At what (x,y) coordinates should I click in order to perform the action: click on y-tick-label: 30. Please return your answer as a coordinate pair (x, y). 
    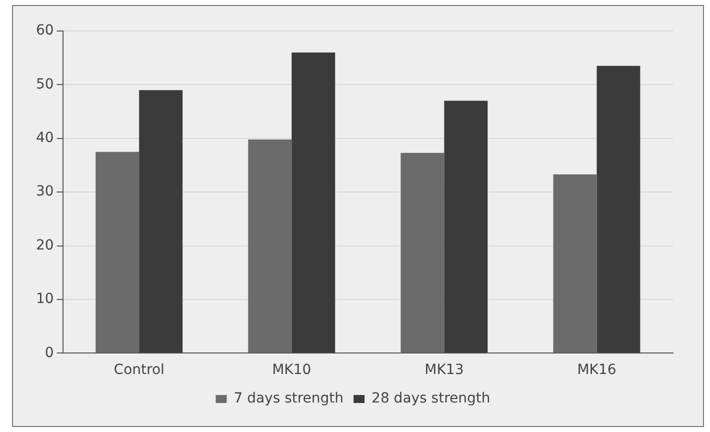
    Looking at the image, I should click on (45, 192).